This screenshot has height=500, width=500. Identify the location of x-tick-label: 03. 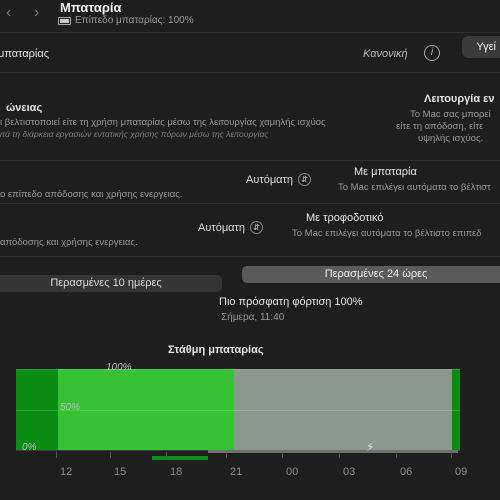
(349, 472).